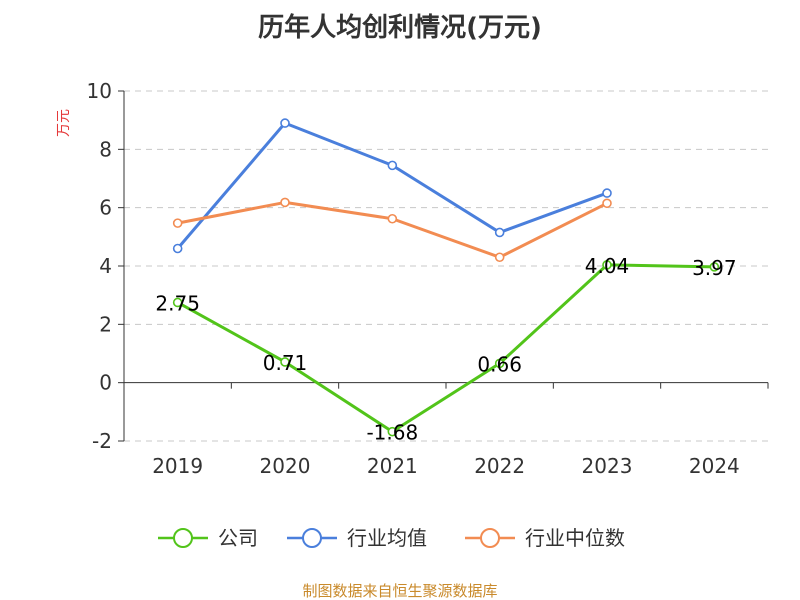 The image size is (800, 600). I want to click on legend-item: 行业均值, so click(357, 538).